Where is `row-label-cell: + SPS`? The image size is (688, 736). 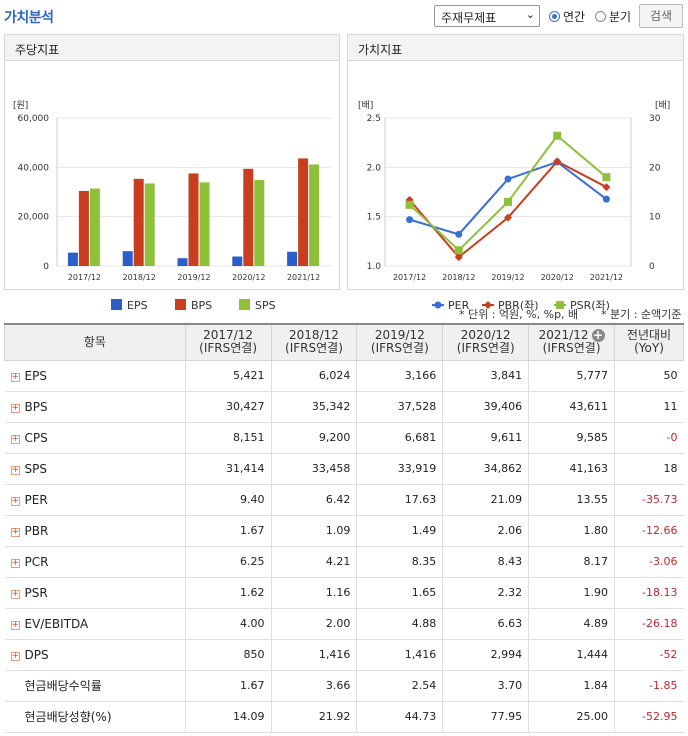
row-label-cell: + SPS is located at coordinates (95, 469).